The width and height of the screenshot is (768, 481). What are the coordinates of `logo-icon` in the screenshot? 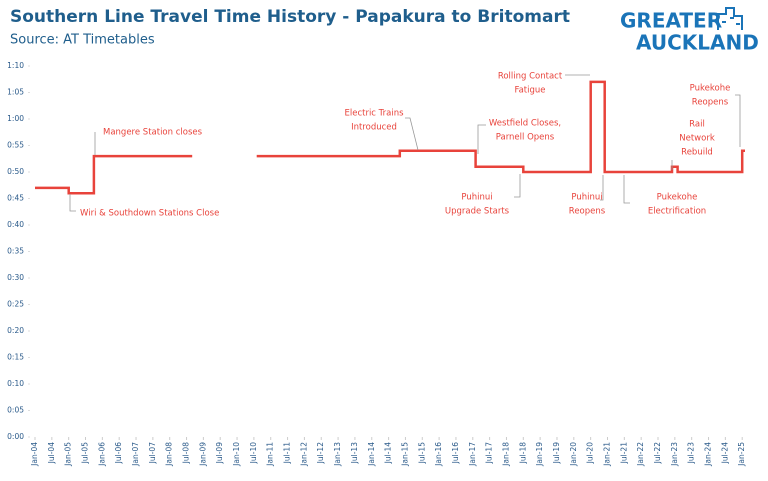 It's located at (730, 18).